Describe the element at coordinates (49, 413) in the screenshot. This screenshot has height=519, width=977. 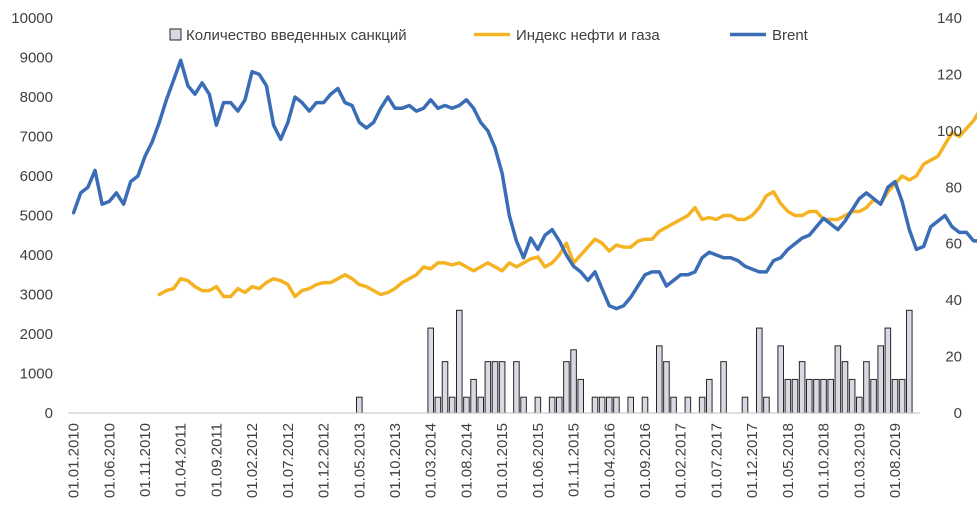
I see `y-left-tick-label: 0` at that location.